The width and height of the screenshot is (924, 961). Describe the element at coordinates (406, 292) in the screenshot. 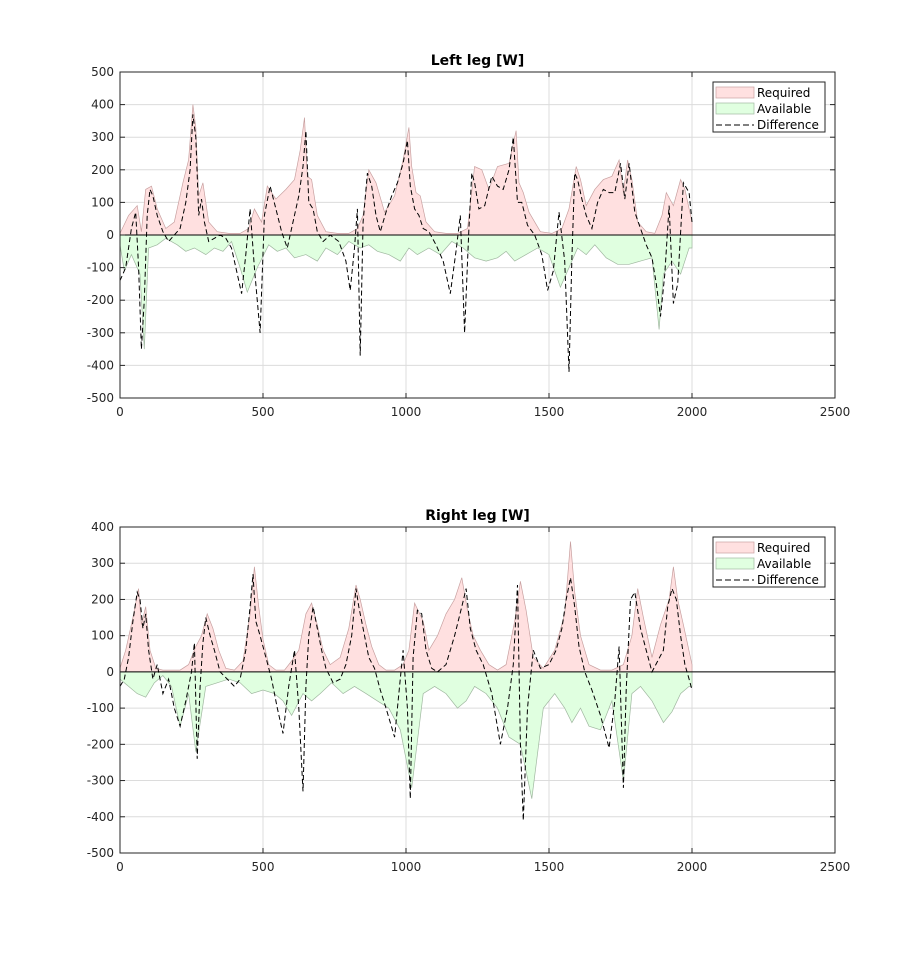

I see `series-available-area` at that location.